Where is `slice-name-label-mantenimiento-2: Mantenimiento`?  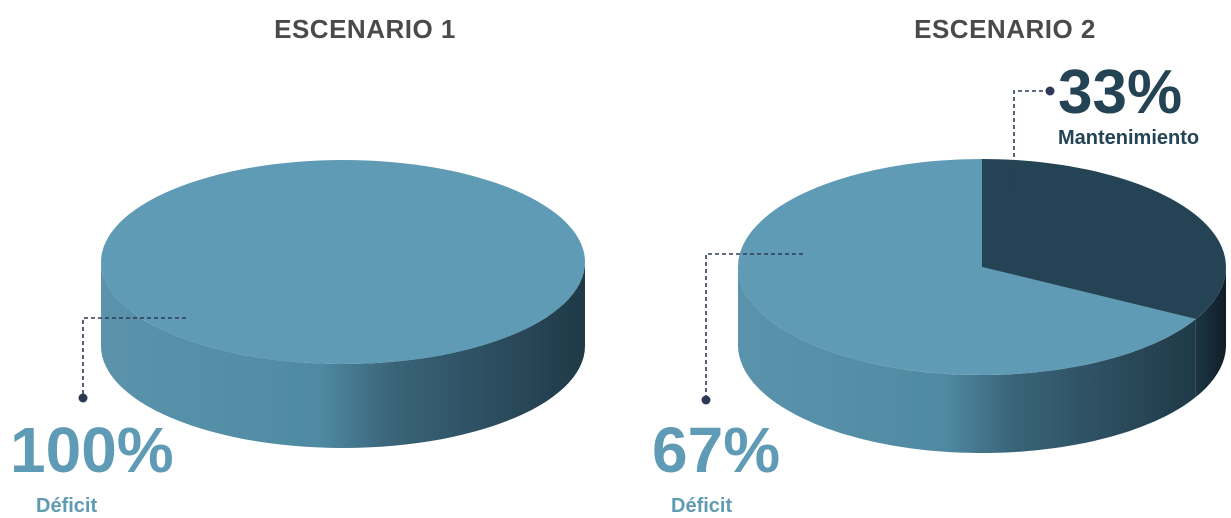
slice-name-label-mantenimiento-2: Mantenimiento is located at coordinates (1129, 138).